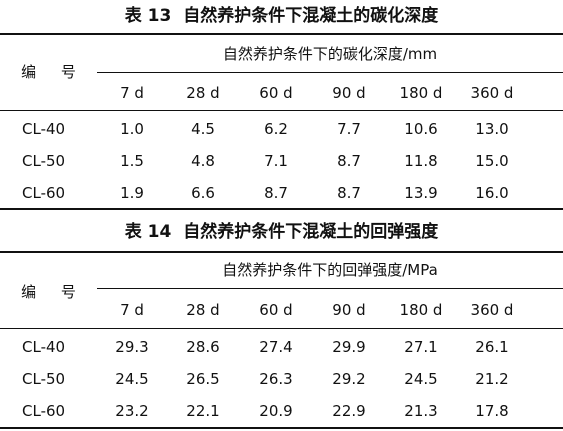 This screenshot has width=563, height=431. What do you see at coordinates (276, 161) in the screenshot?
I see `value-cell: 7.1` at bounding box center [276, 161].